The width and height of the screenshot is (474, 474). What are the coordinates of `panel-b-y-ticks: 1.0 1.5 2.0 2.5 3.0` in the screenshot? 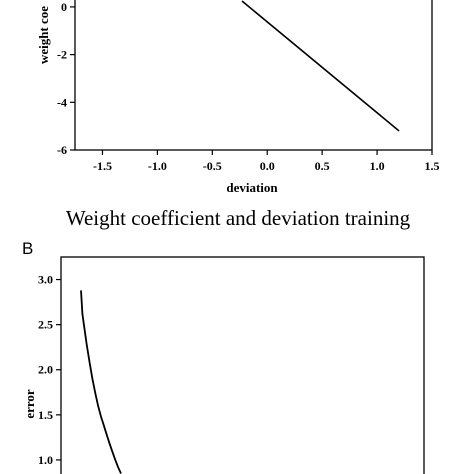 It's located at (49, 370).